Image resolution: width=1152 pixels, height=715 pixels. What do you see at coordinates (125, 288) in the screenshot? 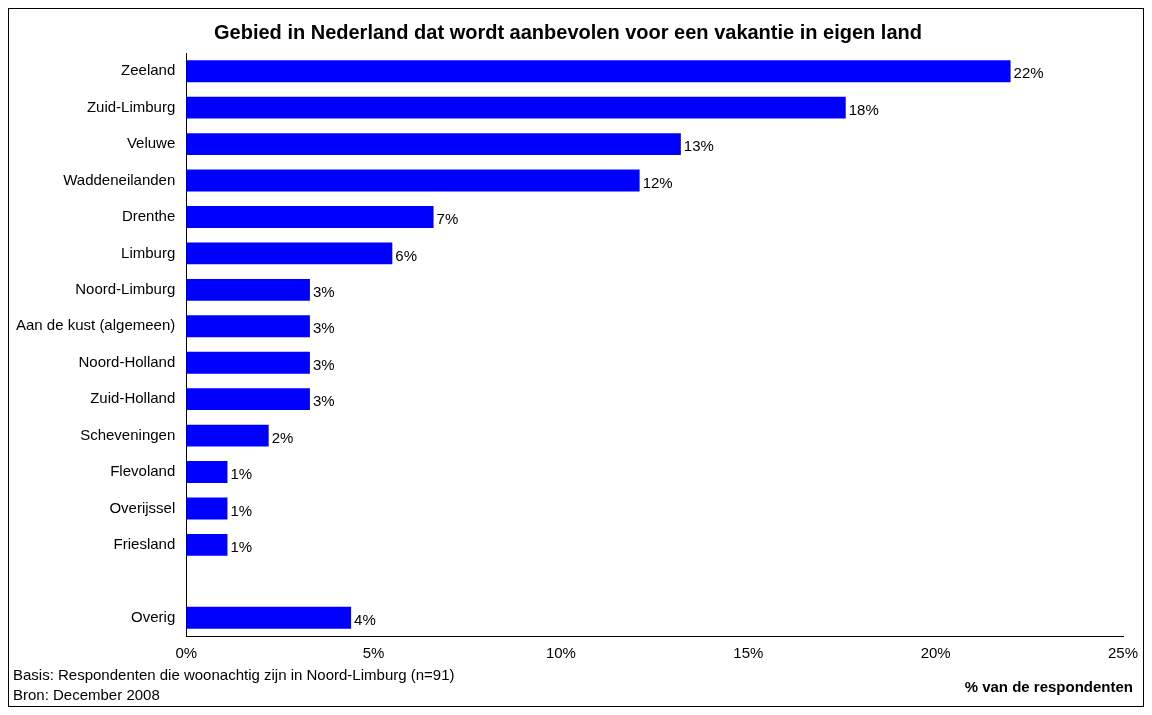
I see `y-tick-label: Noord-Limburg` at bounding box center [125, 288].